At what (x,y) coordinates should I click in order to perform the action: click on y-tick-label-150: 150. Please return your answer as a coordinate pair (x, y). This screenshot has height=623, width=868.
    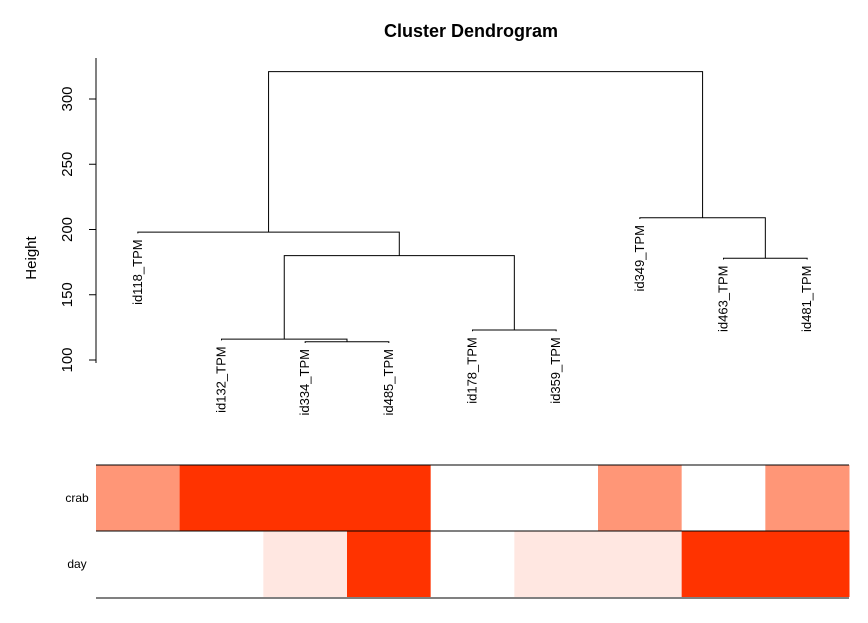
    Looking at the image, I should click on (67, 294).